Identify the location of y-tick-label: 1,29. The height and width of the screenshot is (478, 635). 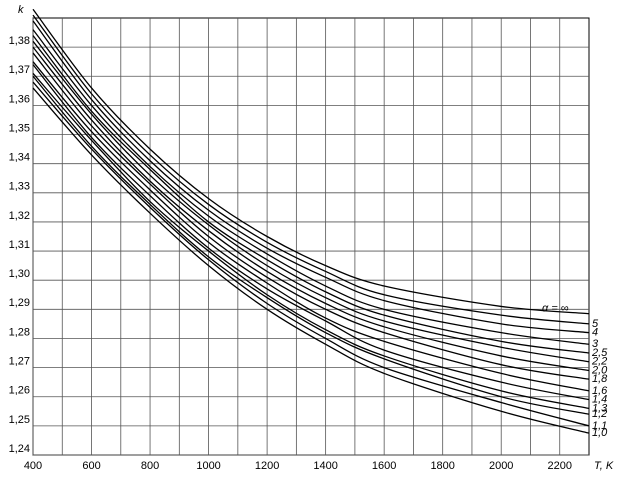
(19, 303).